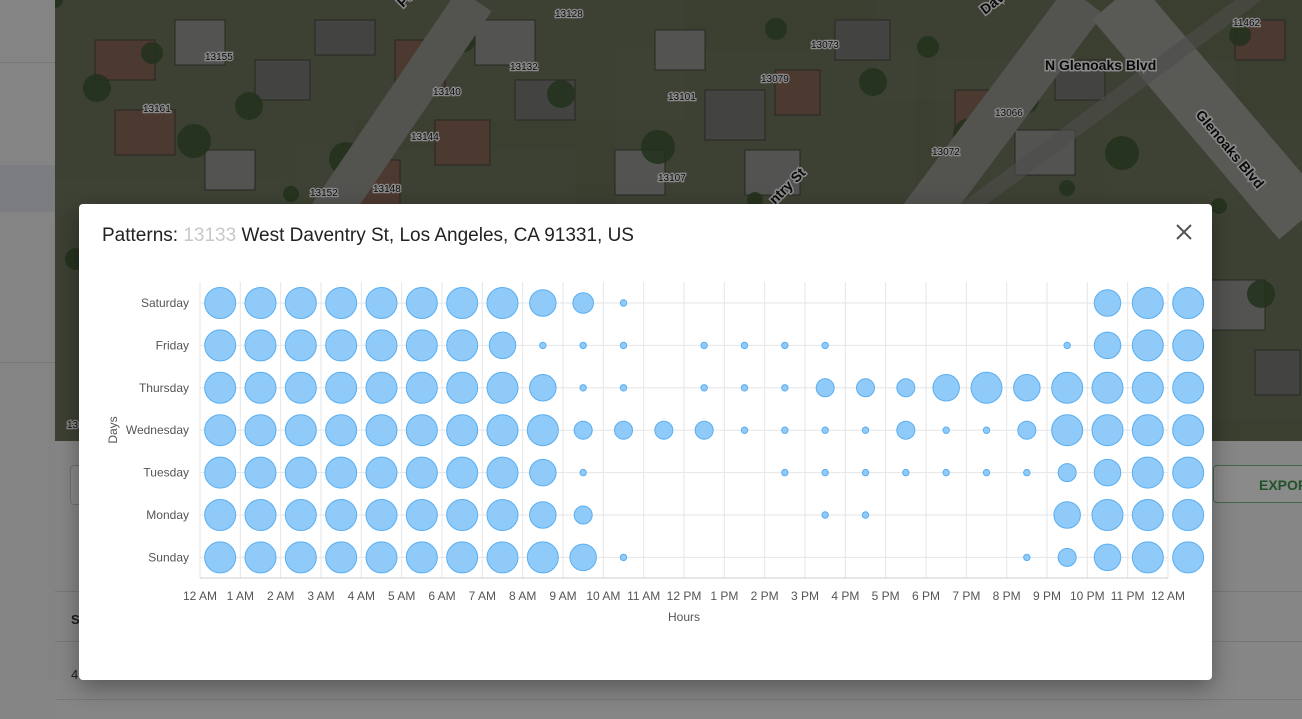  Describe the element at coordinates (75, 619) in the screenshot. I see `table-header-cell: S` at that location.